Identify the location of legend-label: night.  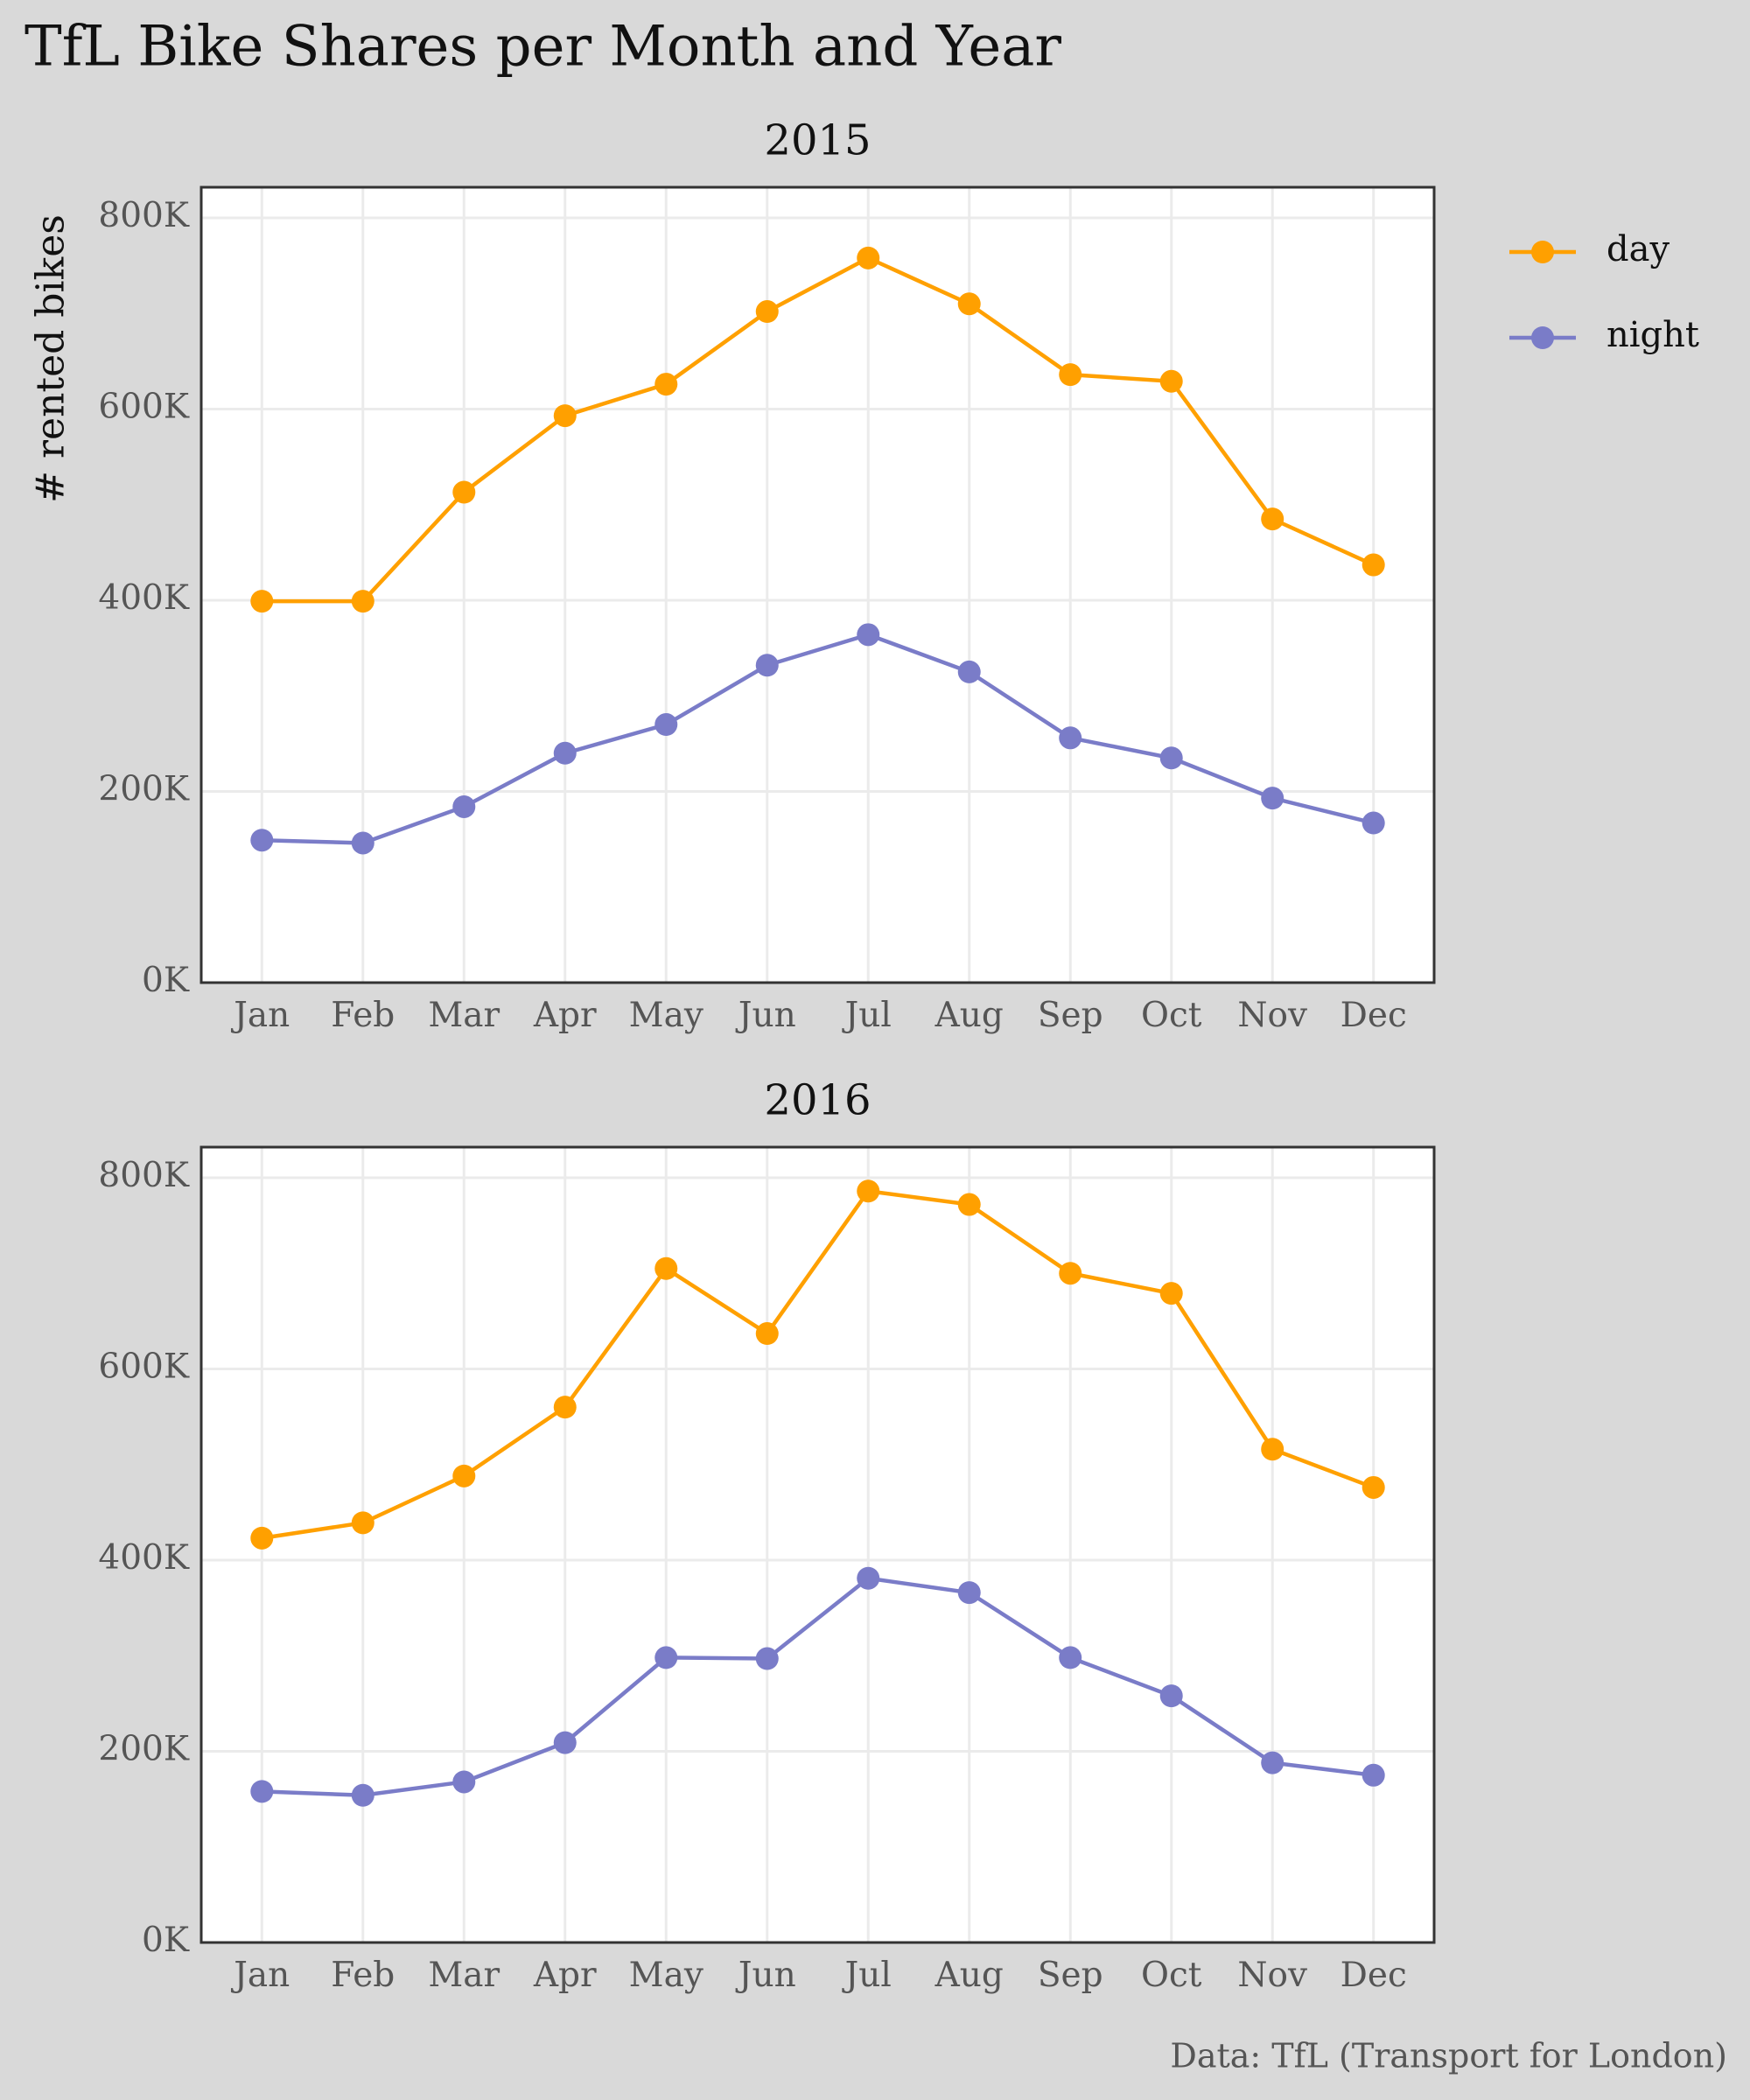
(1652, 335).